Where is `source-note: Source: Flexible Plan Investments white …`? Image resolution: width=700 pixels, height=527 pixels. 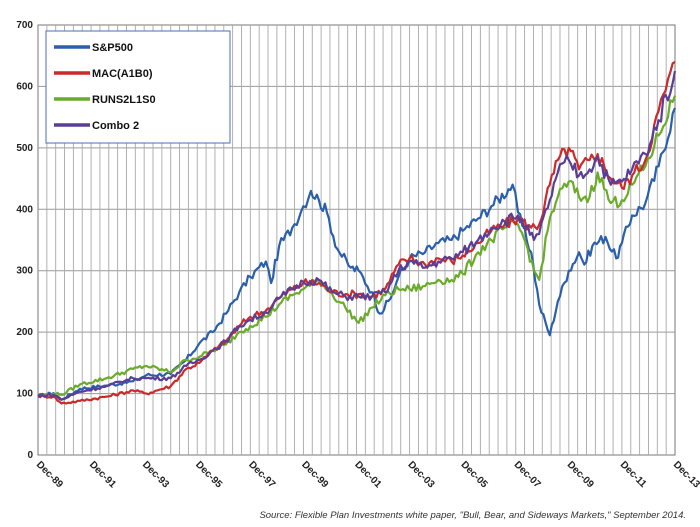
source-note: Source: Flexible Plan Investments white … is located at coordinates (472, 515).